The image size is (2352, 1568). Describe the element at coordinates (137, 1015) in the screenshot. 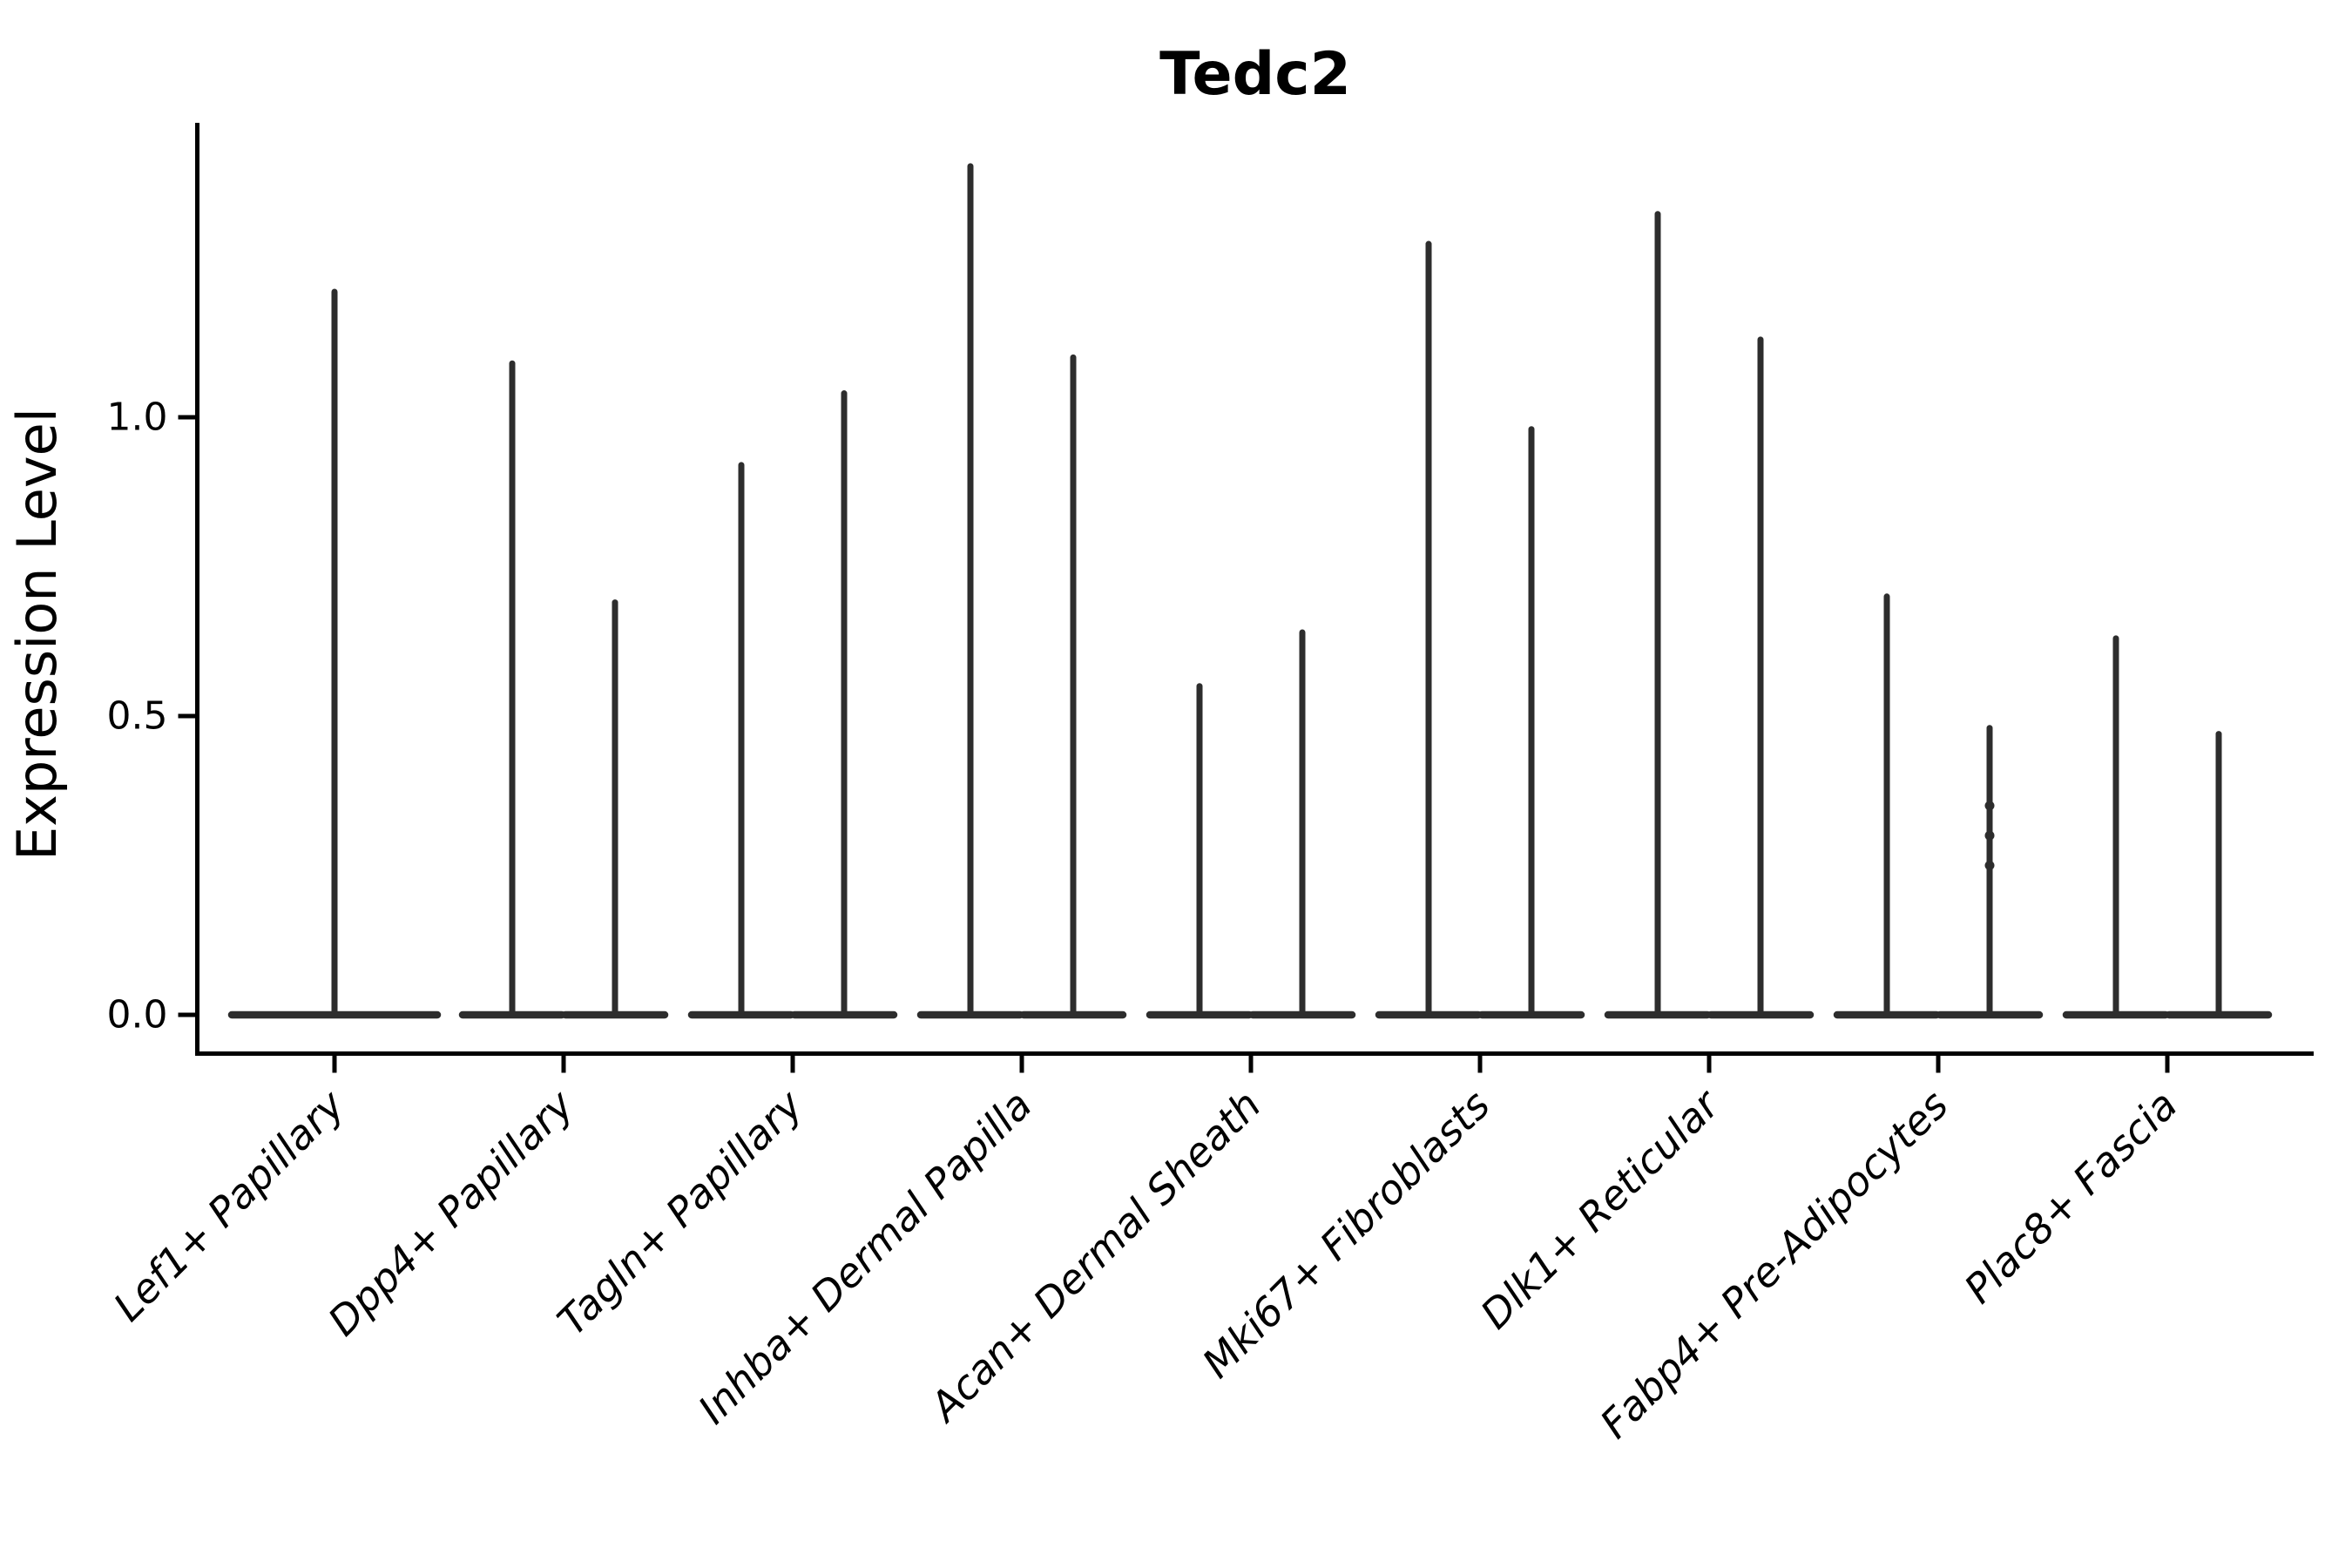

I see `y-tick-label: 0.0` at that location.